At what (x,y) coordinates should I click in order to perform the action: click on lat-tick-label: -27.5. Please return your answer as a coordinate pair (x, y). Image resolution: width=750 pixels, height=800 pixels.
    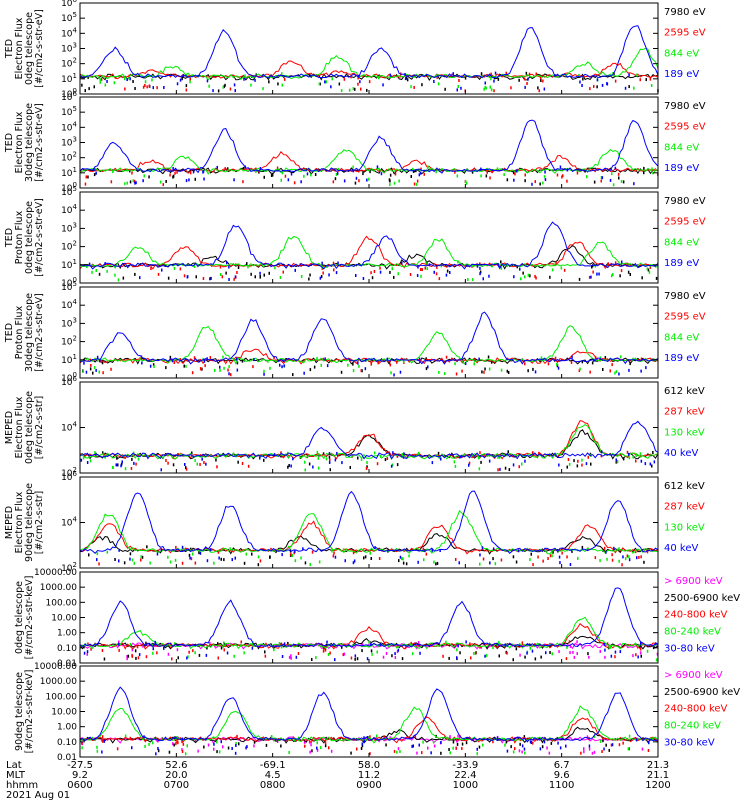
    Looking at the image, I should click on (80, 765).